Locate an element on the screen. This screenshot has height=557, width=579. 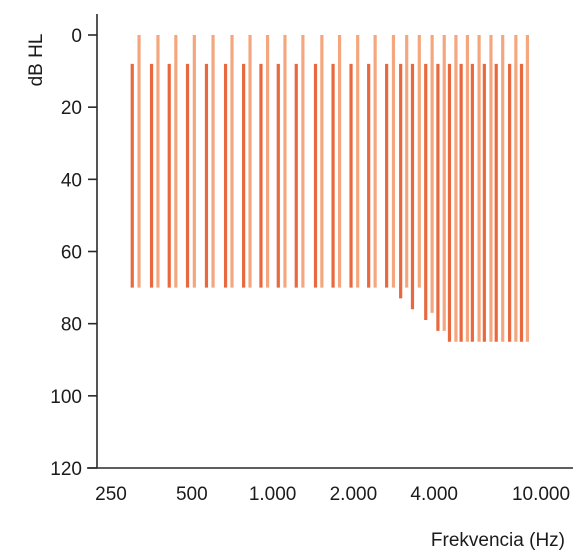
y-tick-label: 120 is located at coordinates (66, 469).